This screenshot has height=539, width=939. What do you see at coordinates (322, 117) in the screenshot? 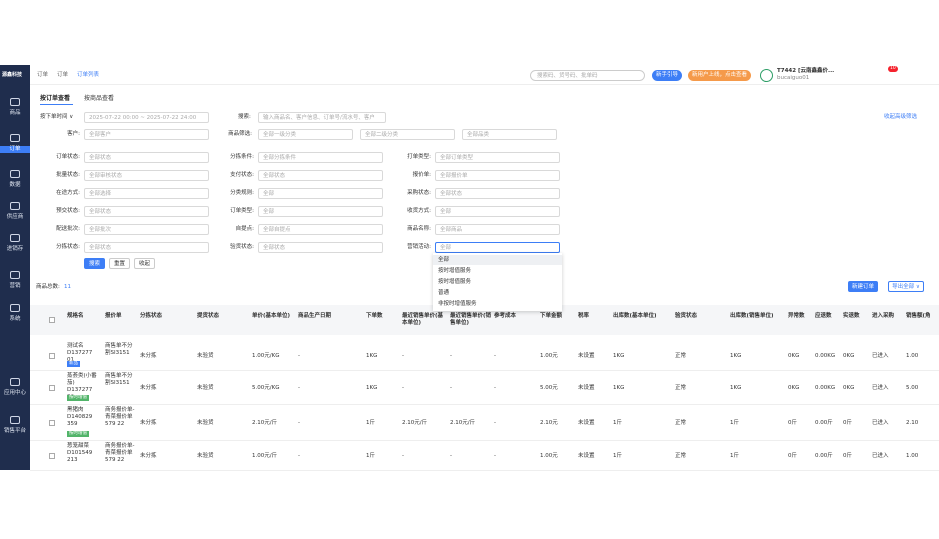
I see `search-input: 输入商品名、客户信息、订单号/流水号、客户` at bounding box center [322, 117].